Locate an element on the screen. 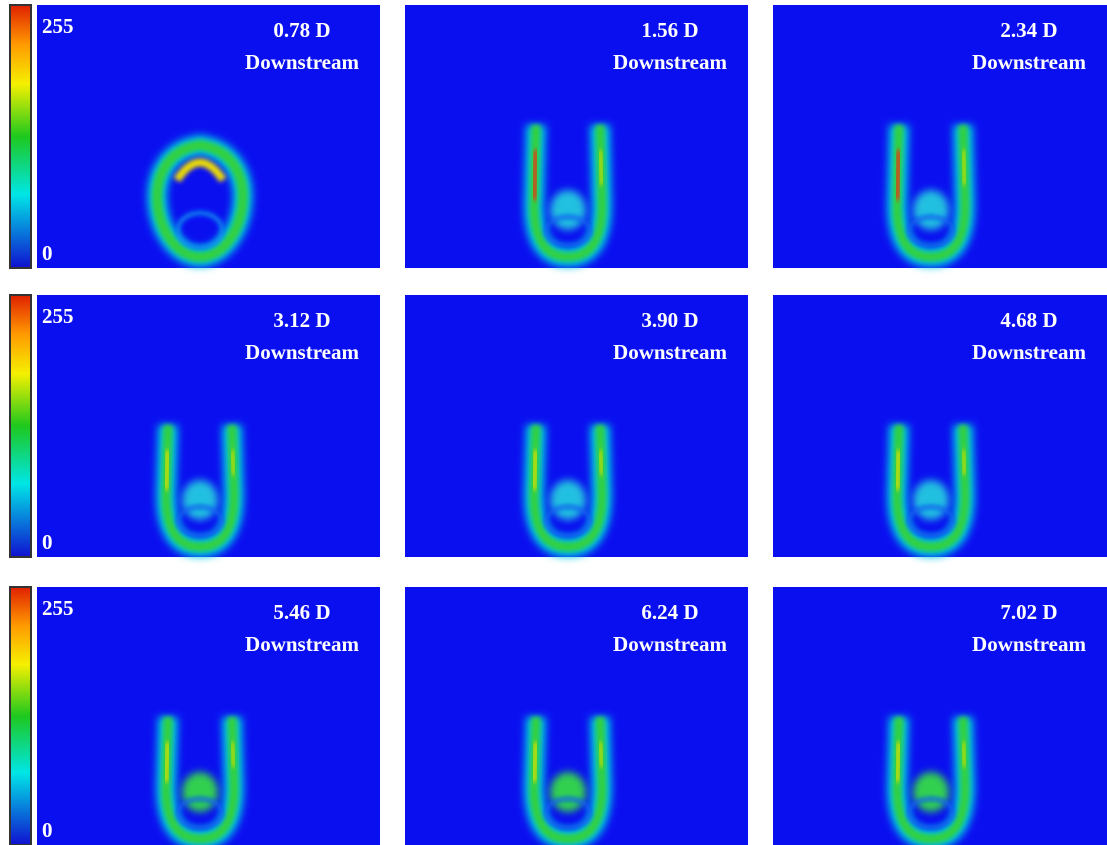  panel: 3.90 D Downstream is located at coordinates (576, 426).